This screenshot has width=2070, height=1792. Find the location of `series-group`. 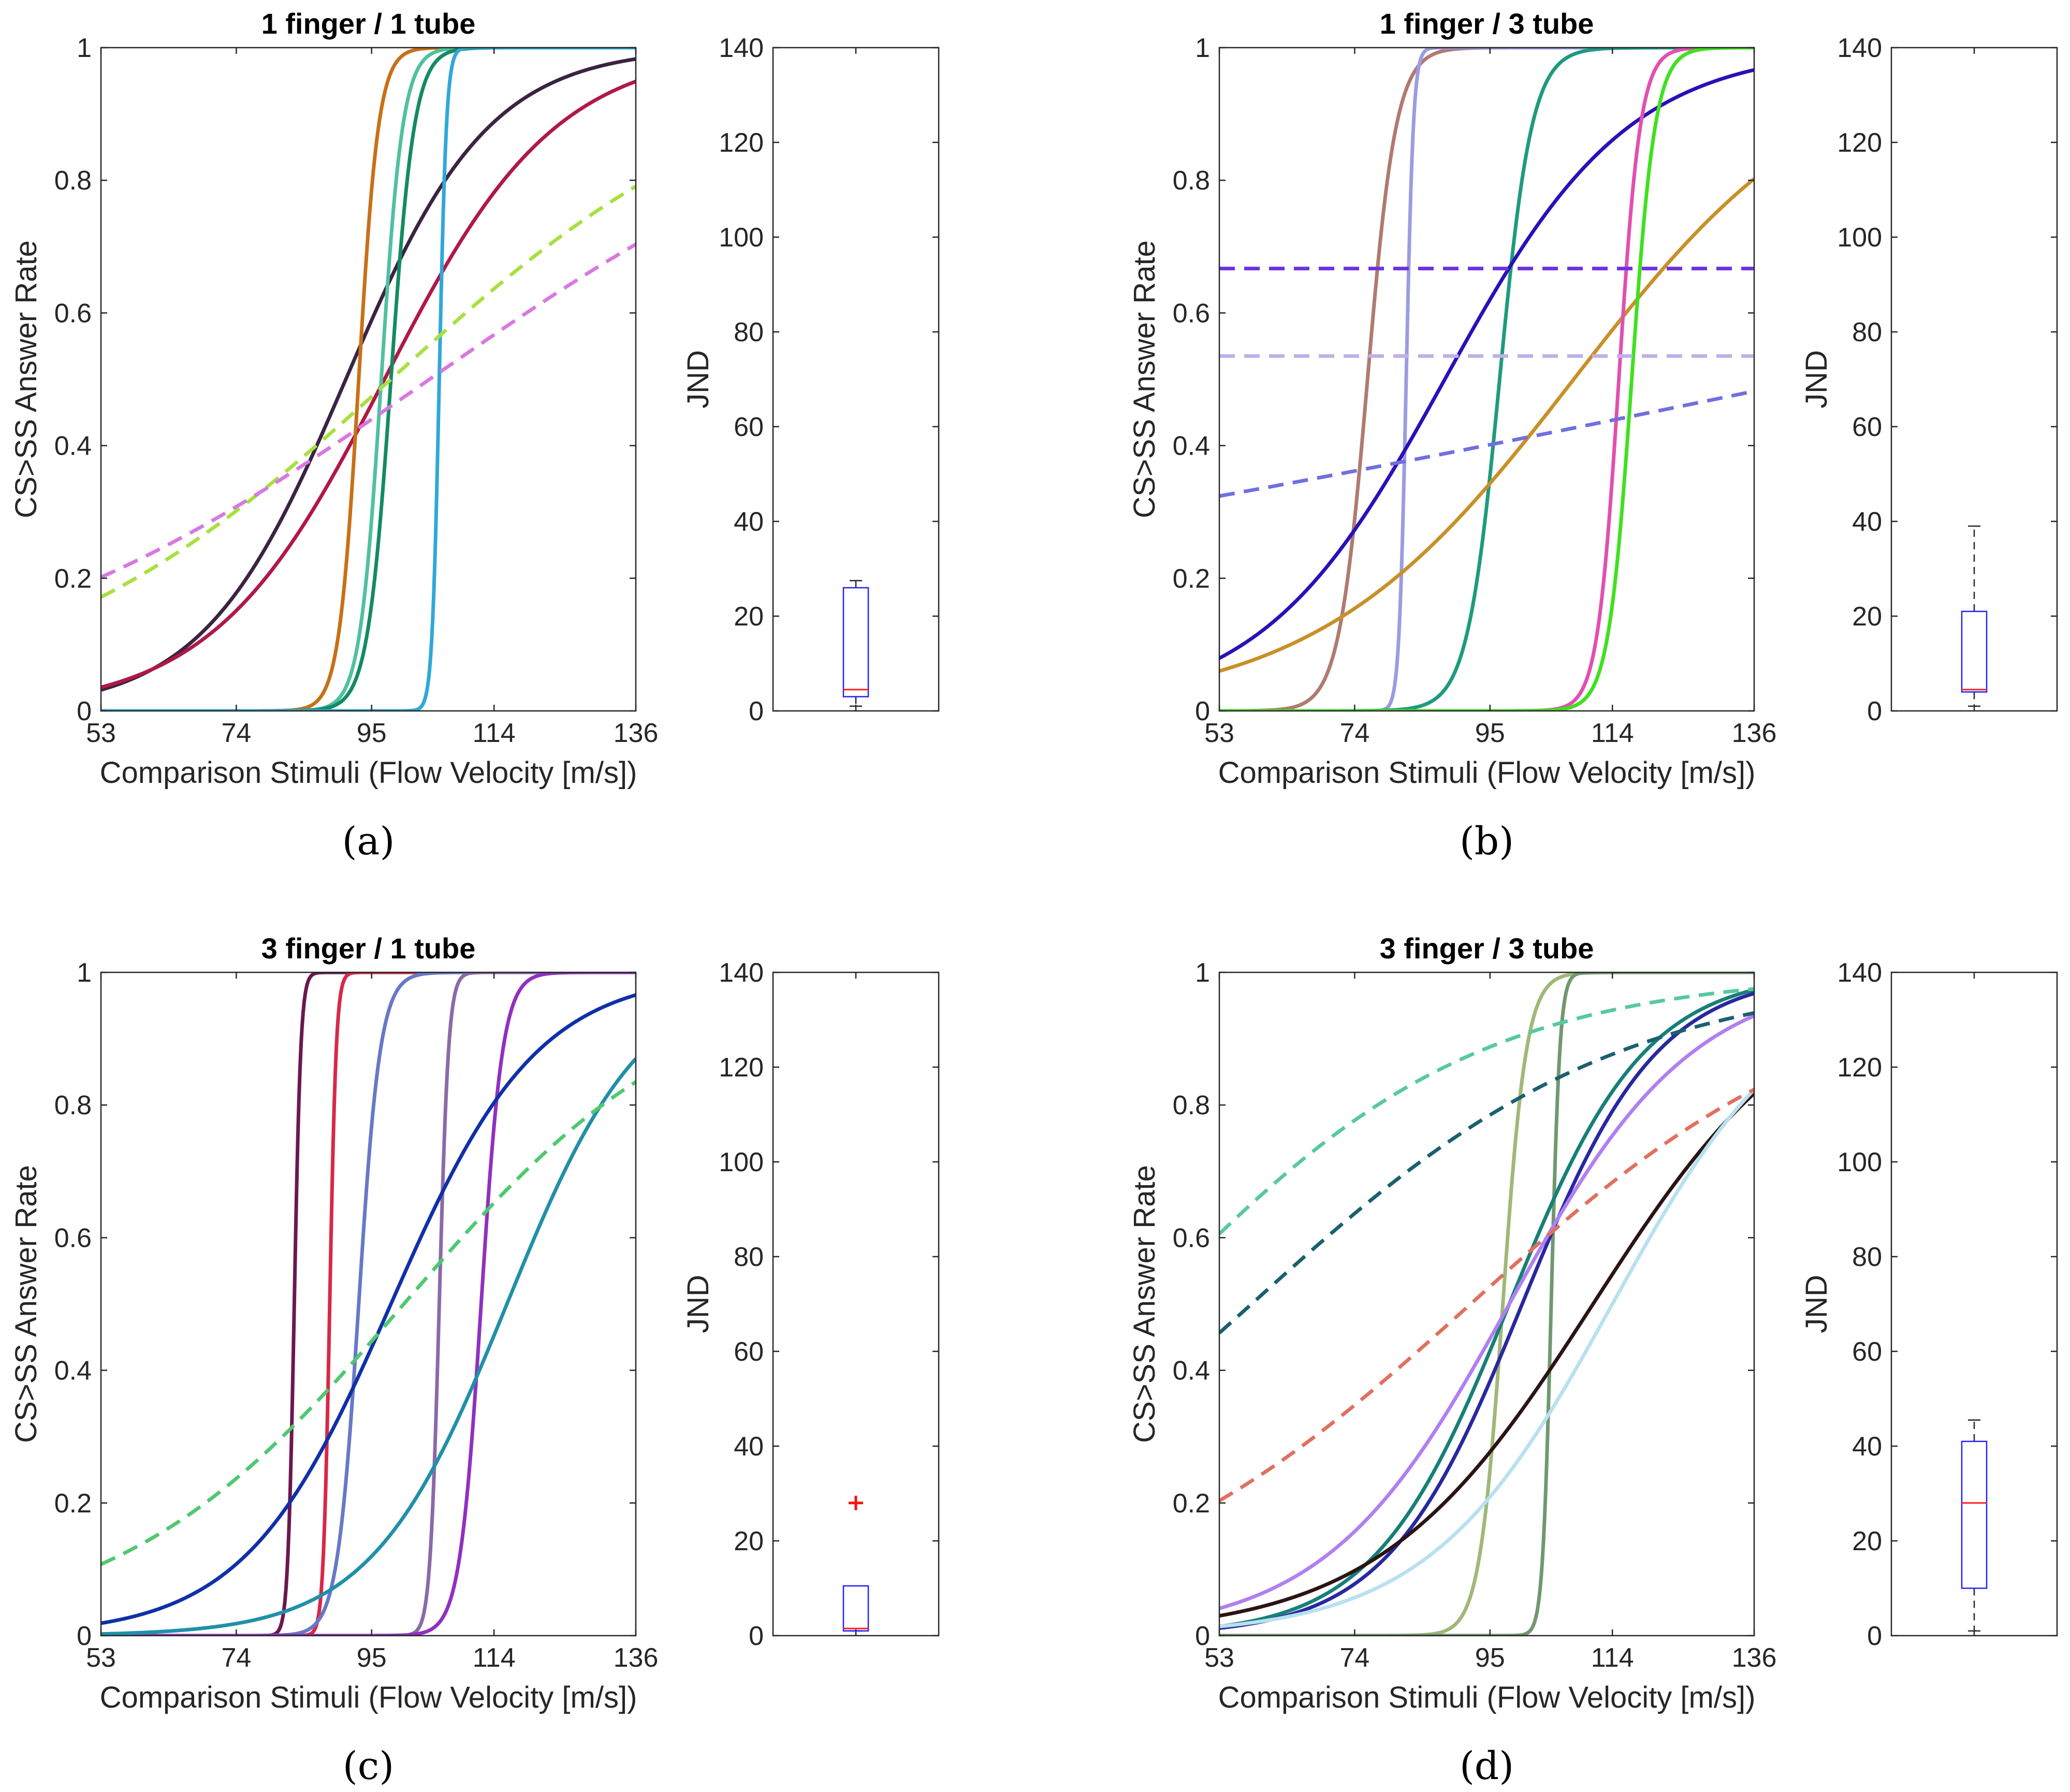

series-group is located at coordinates (1486, 1304).